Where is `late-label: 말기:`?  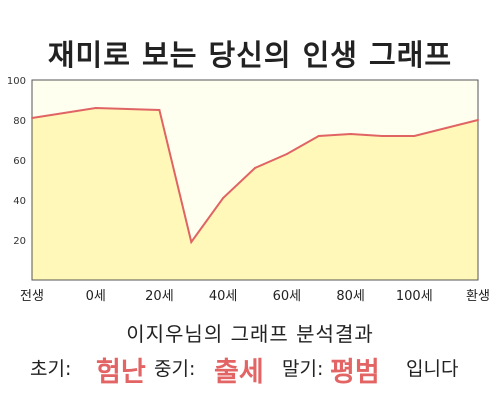 late-label: 말기: is located at coordinates (303, 369).